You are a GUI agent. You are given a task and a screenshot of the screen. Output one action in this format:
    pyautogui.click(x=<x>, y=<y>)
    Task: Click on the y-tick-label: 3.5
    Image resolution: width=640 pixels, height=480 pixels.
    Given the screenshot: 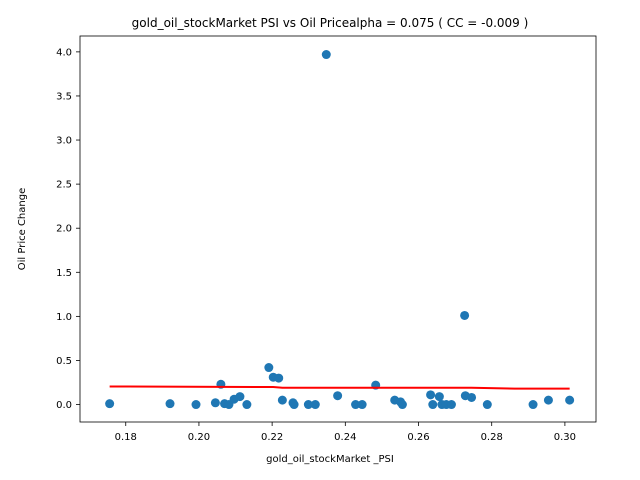 What is the action you would take?
    pyautogui.click(x=64, y=96)
    